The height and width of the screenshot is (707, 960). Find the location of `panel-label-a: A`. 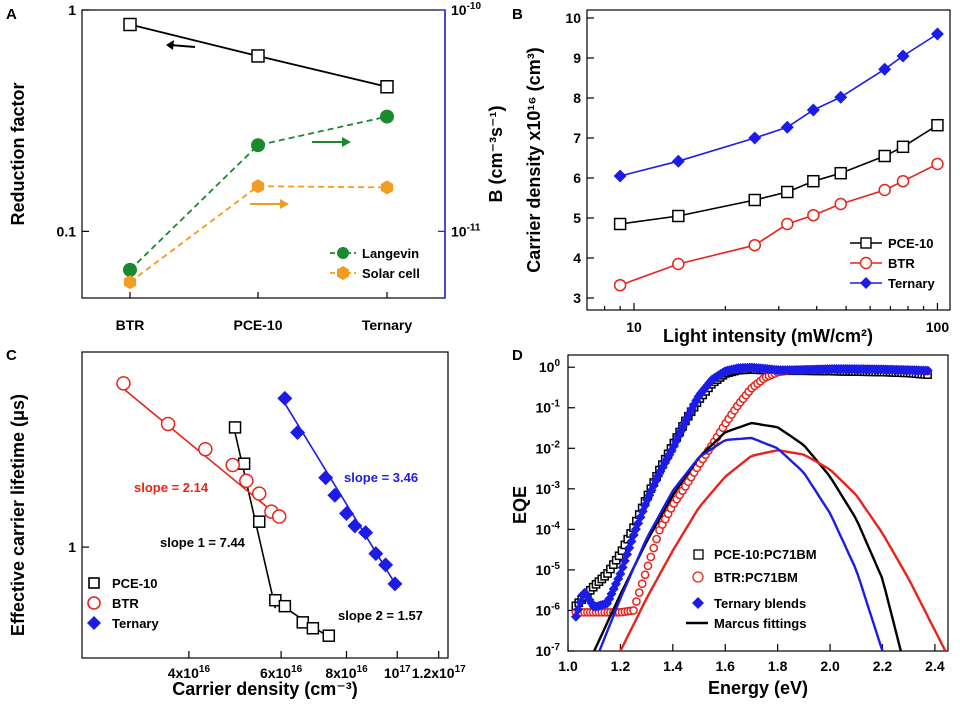

panel-label-a: A is located at coordinates (11, 14).